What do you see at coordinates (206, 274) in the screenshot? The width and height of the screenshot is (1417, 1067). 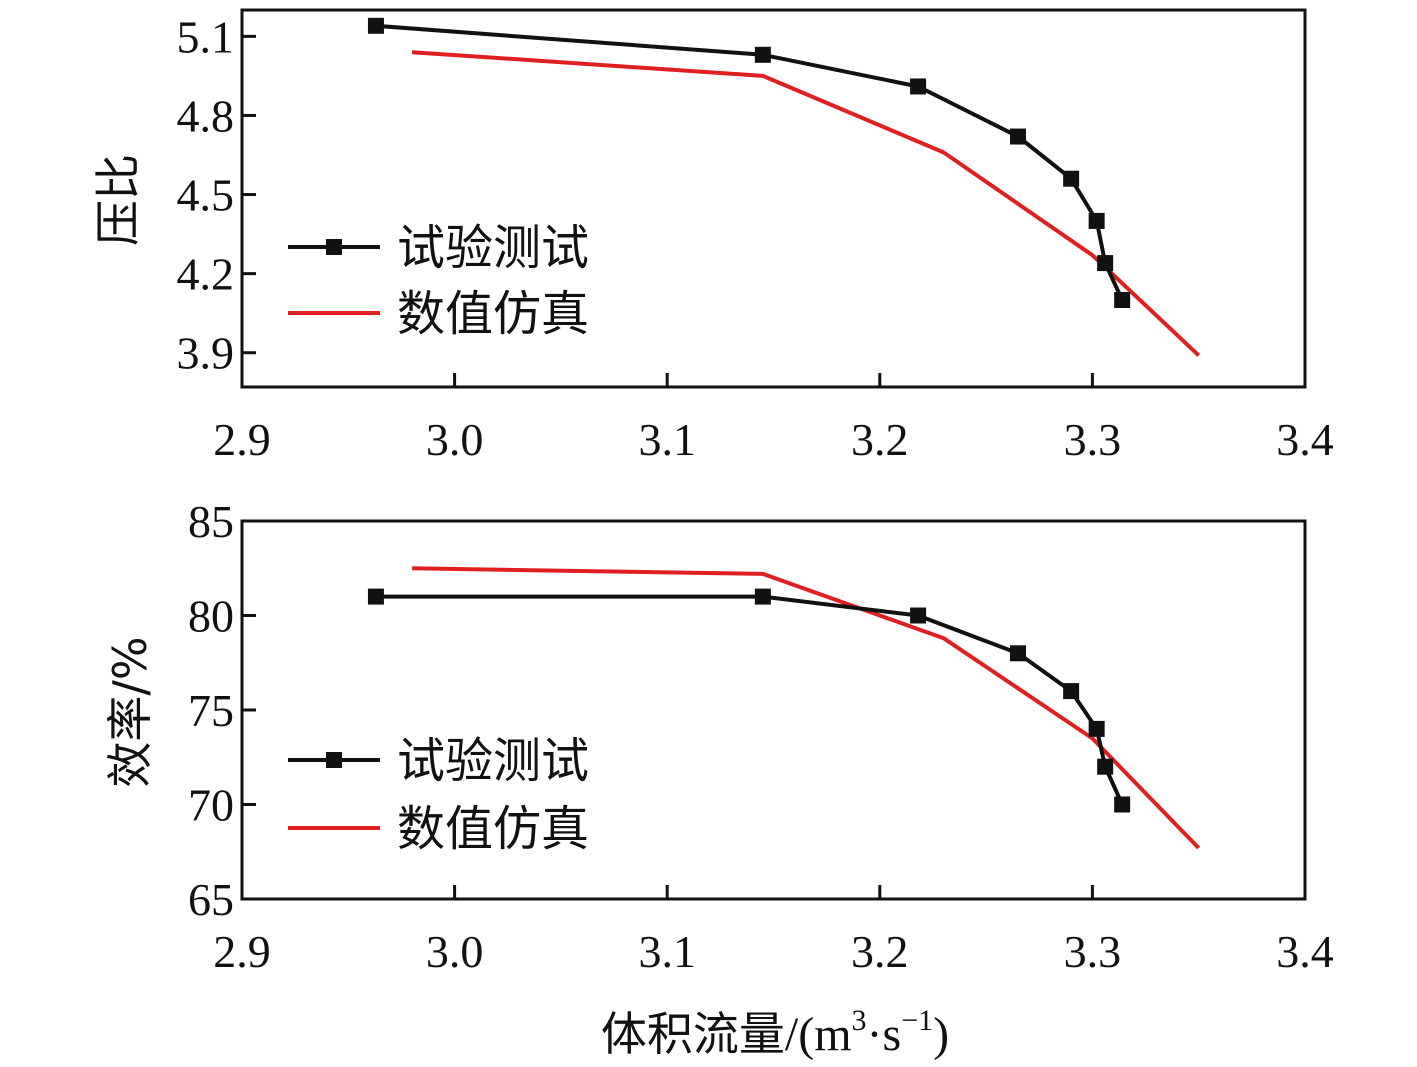 I see `y-tick-label: 4.2` at bounding box center [206, 274].